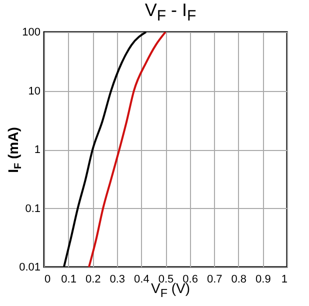 The width and height of the screenshot is (309, 306). I want to click on x-tick-label: 0.4, so click(142, 280).